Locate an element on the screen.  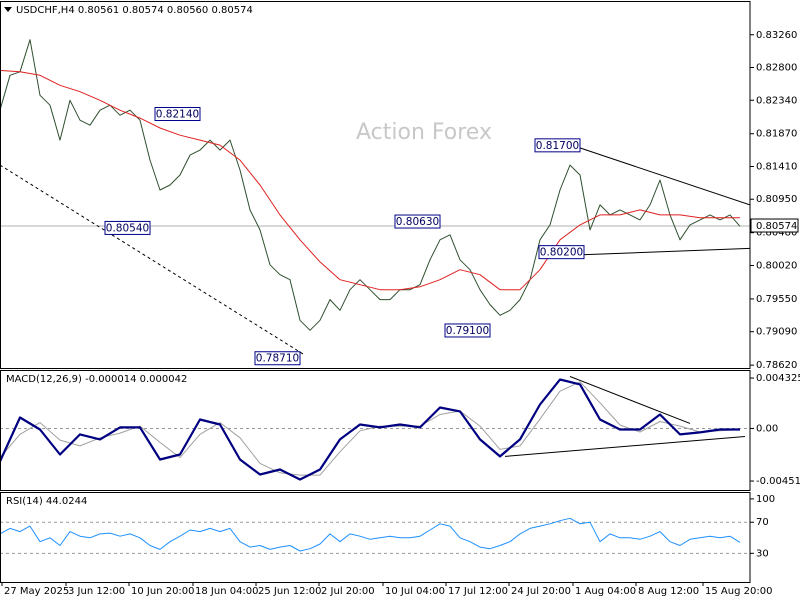
price-label: 0.80200 is located at coordinates (561, 253).